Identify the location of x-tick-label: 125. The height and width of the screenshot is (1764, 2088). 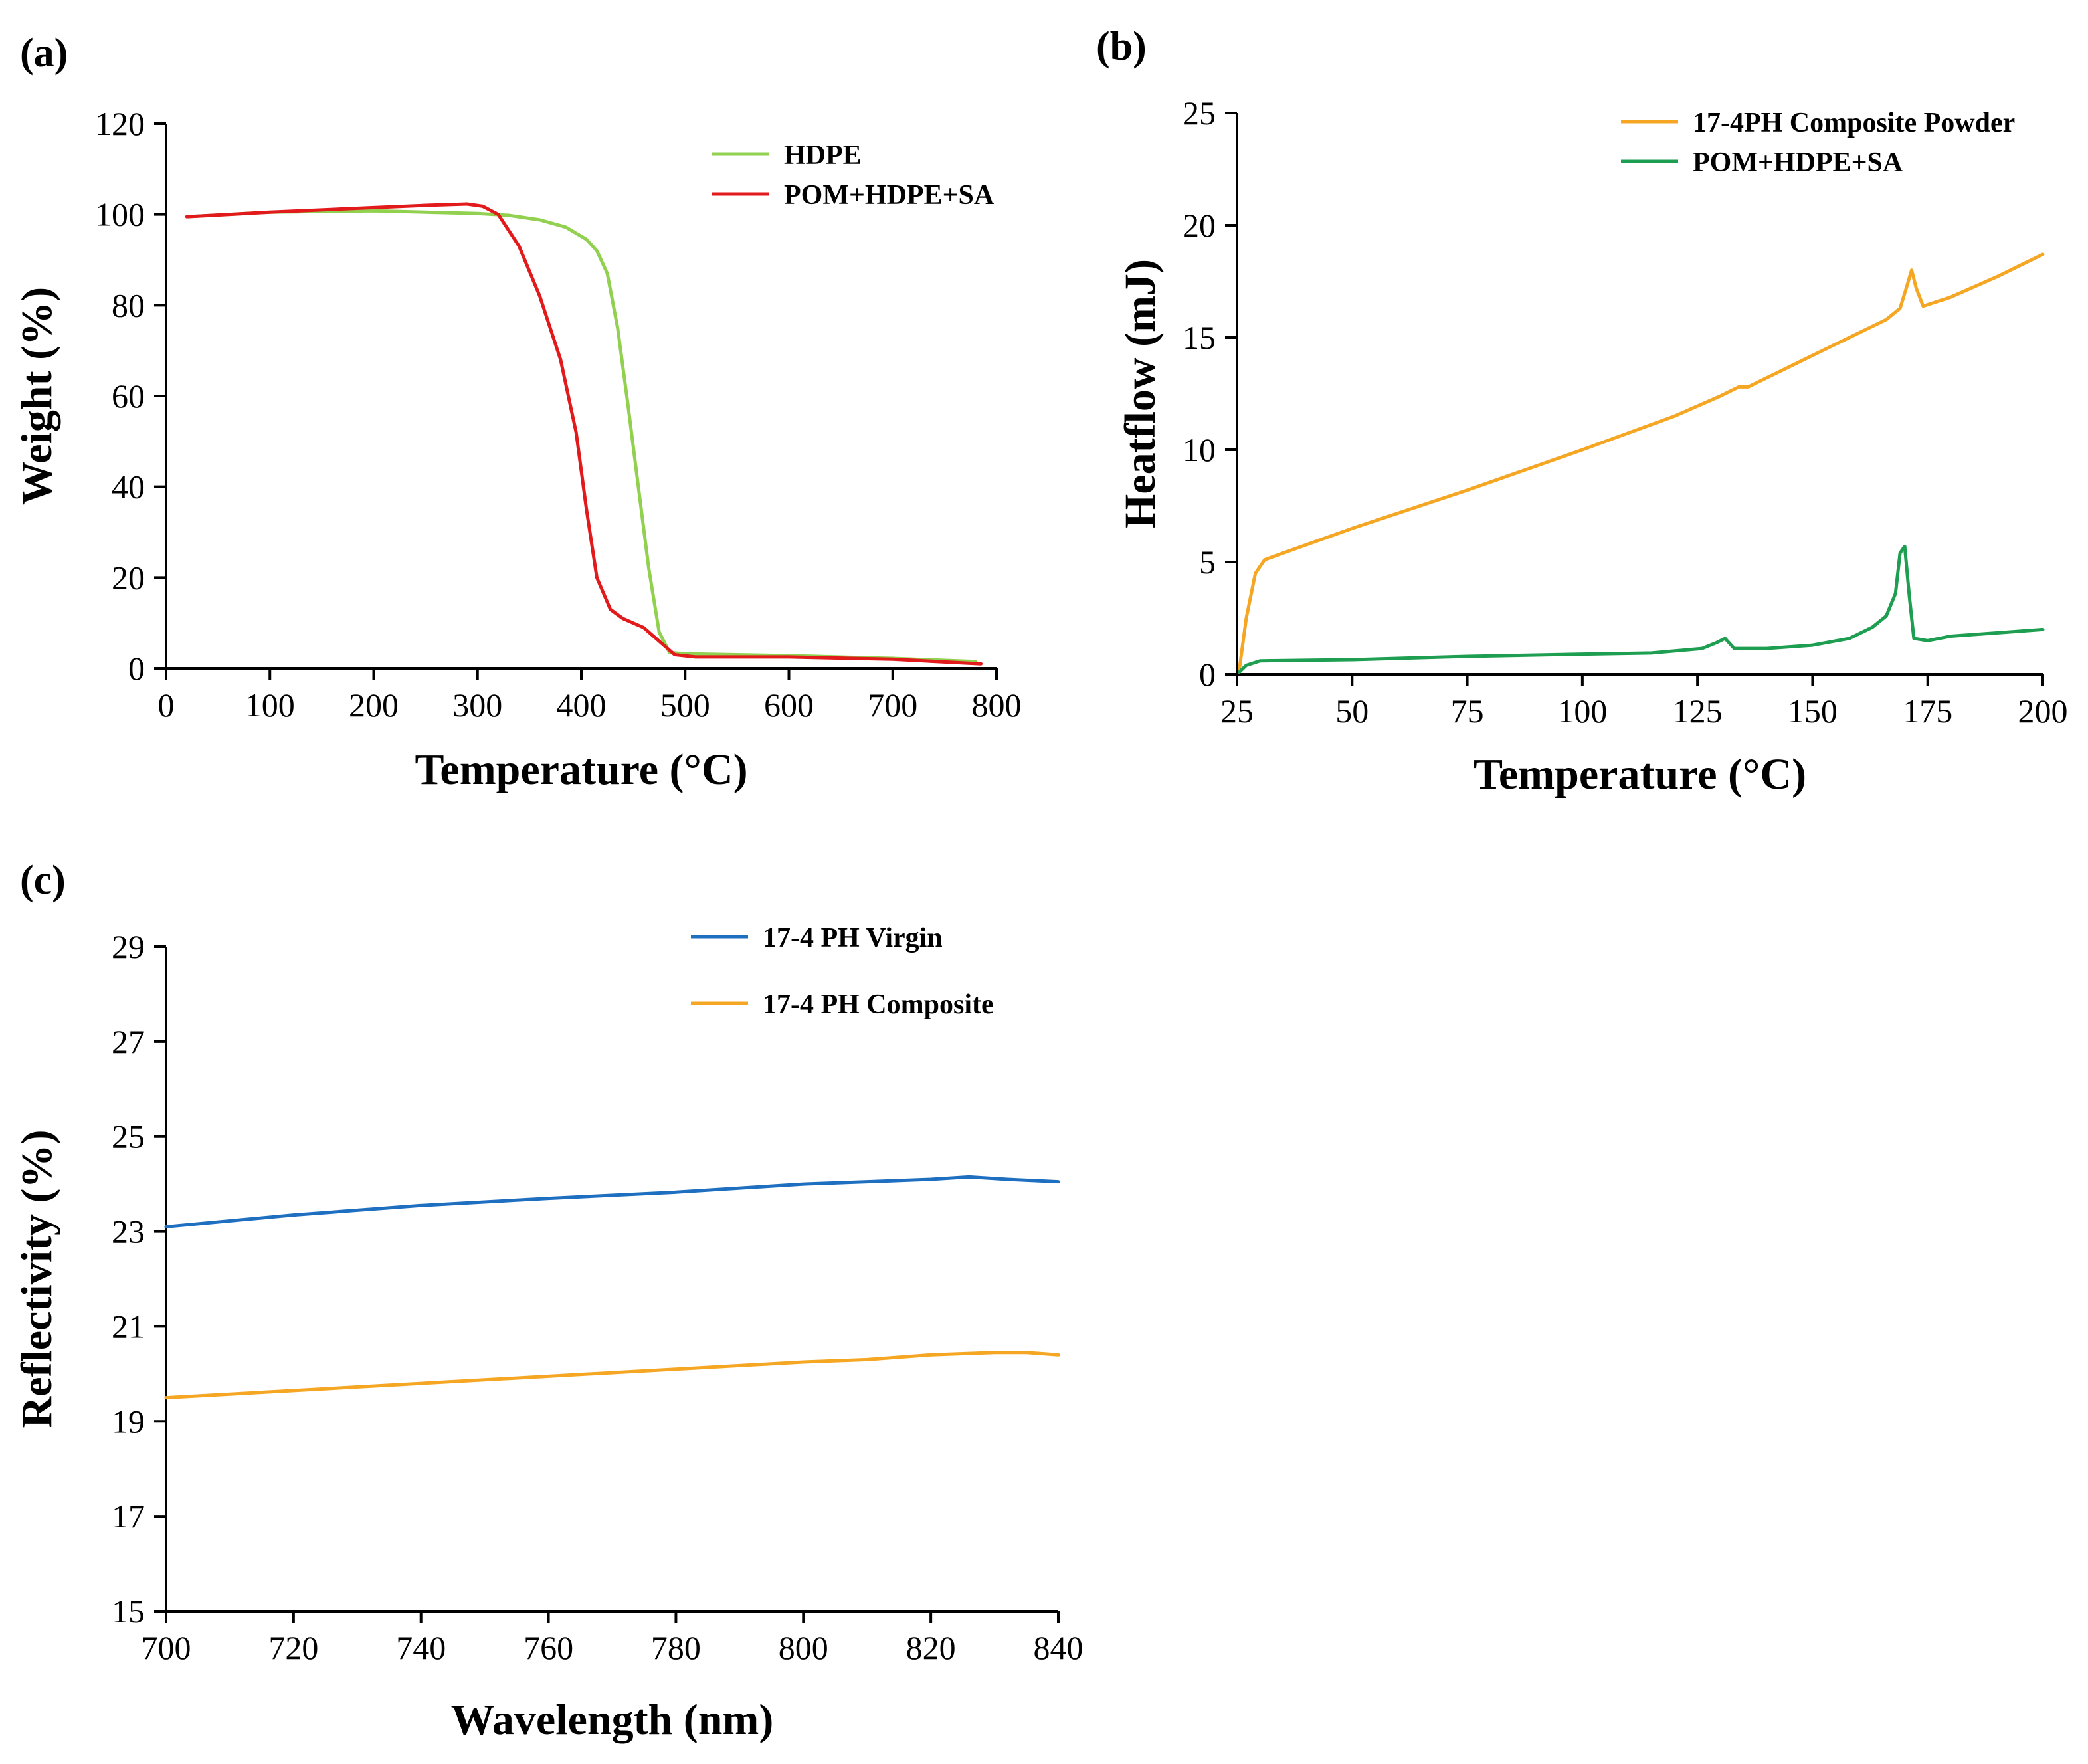
(1698, 711).